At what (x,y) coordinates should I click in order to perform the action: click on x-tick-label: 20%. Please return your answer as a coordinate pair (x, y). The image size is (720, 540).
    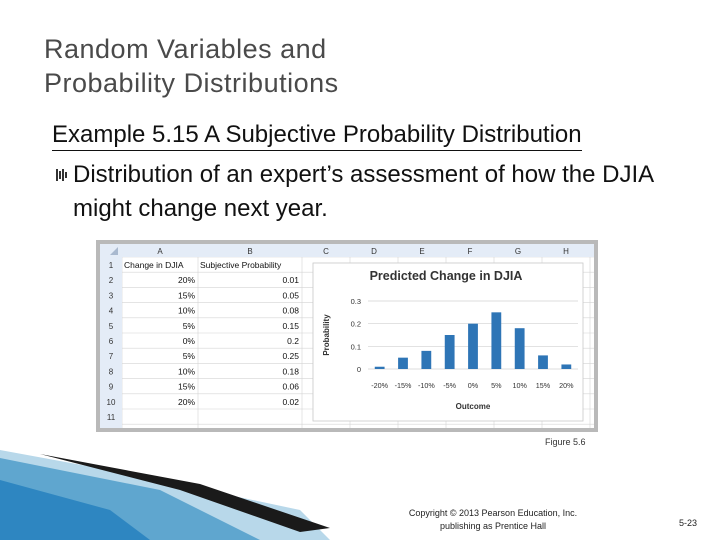
    Looking at the image, I should click on (566, 385).